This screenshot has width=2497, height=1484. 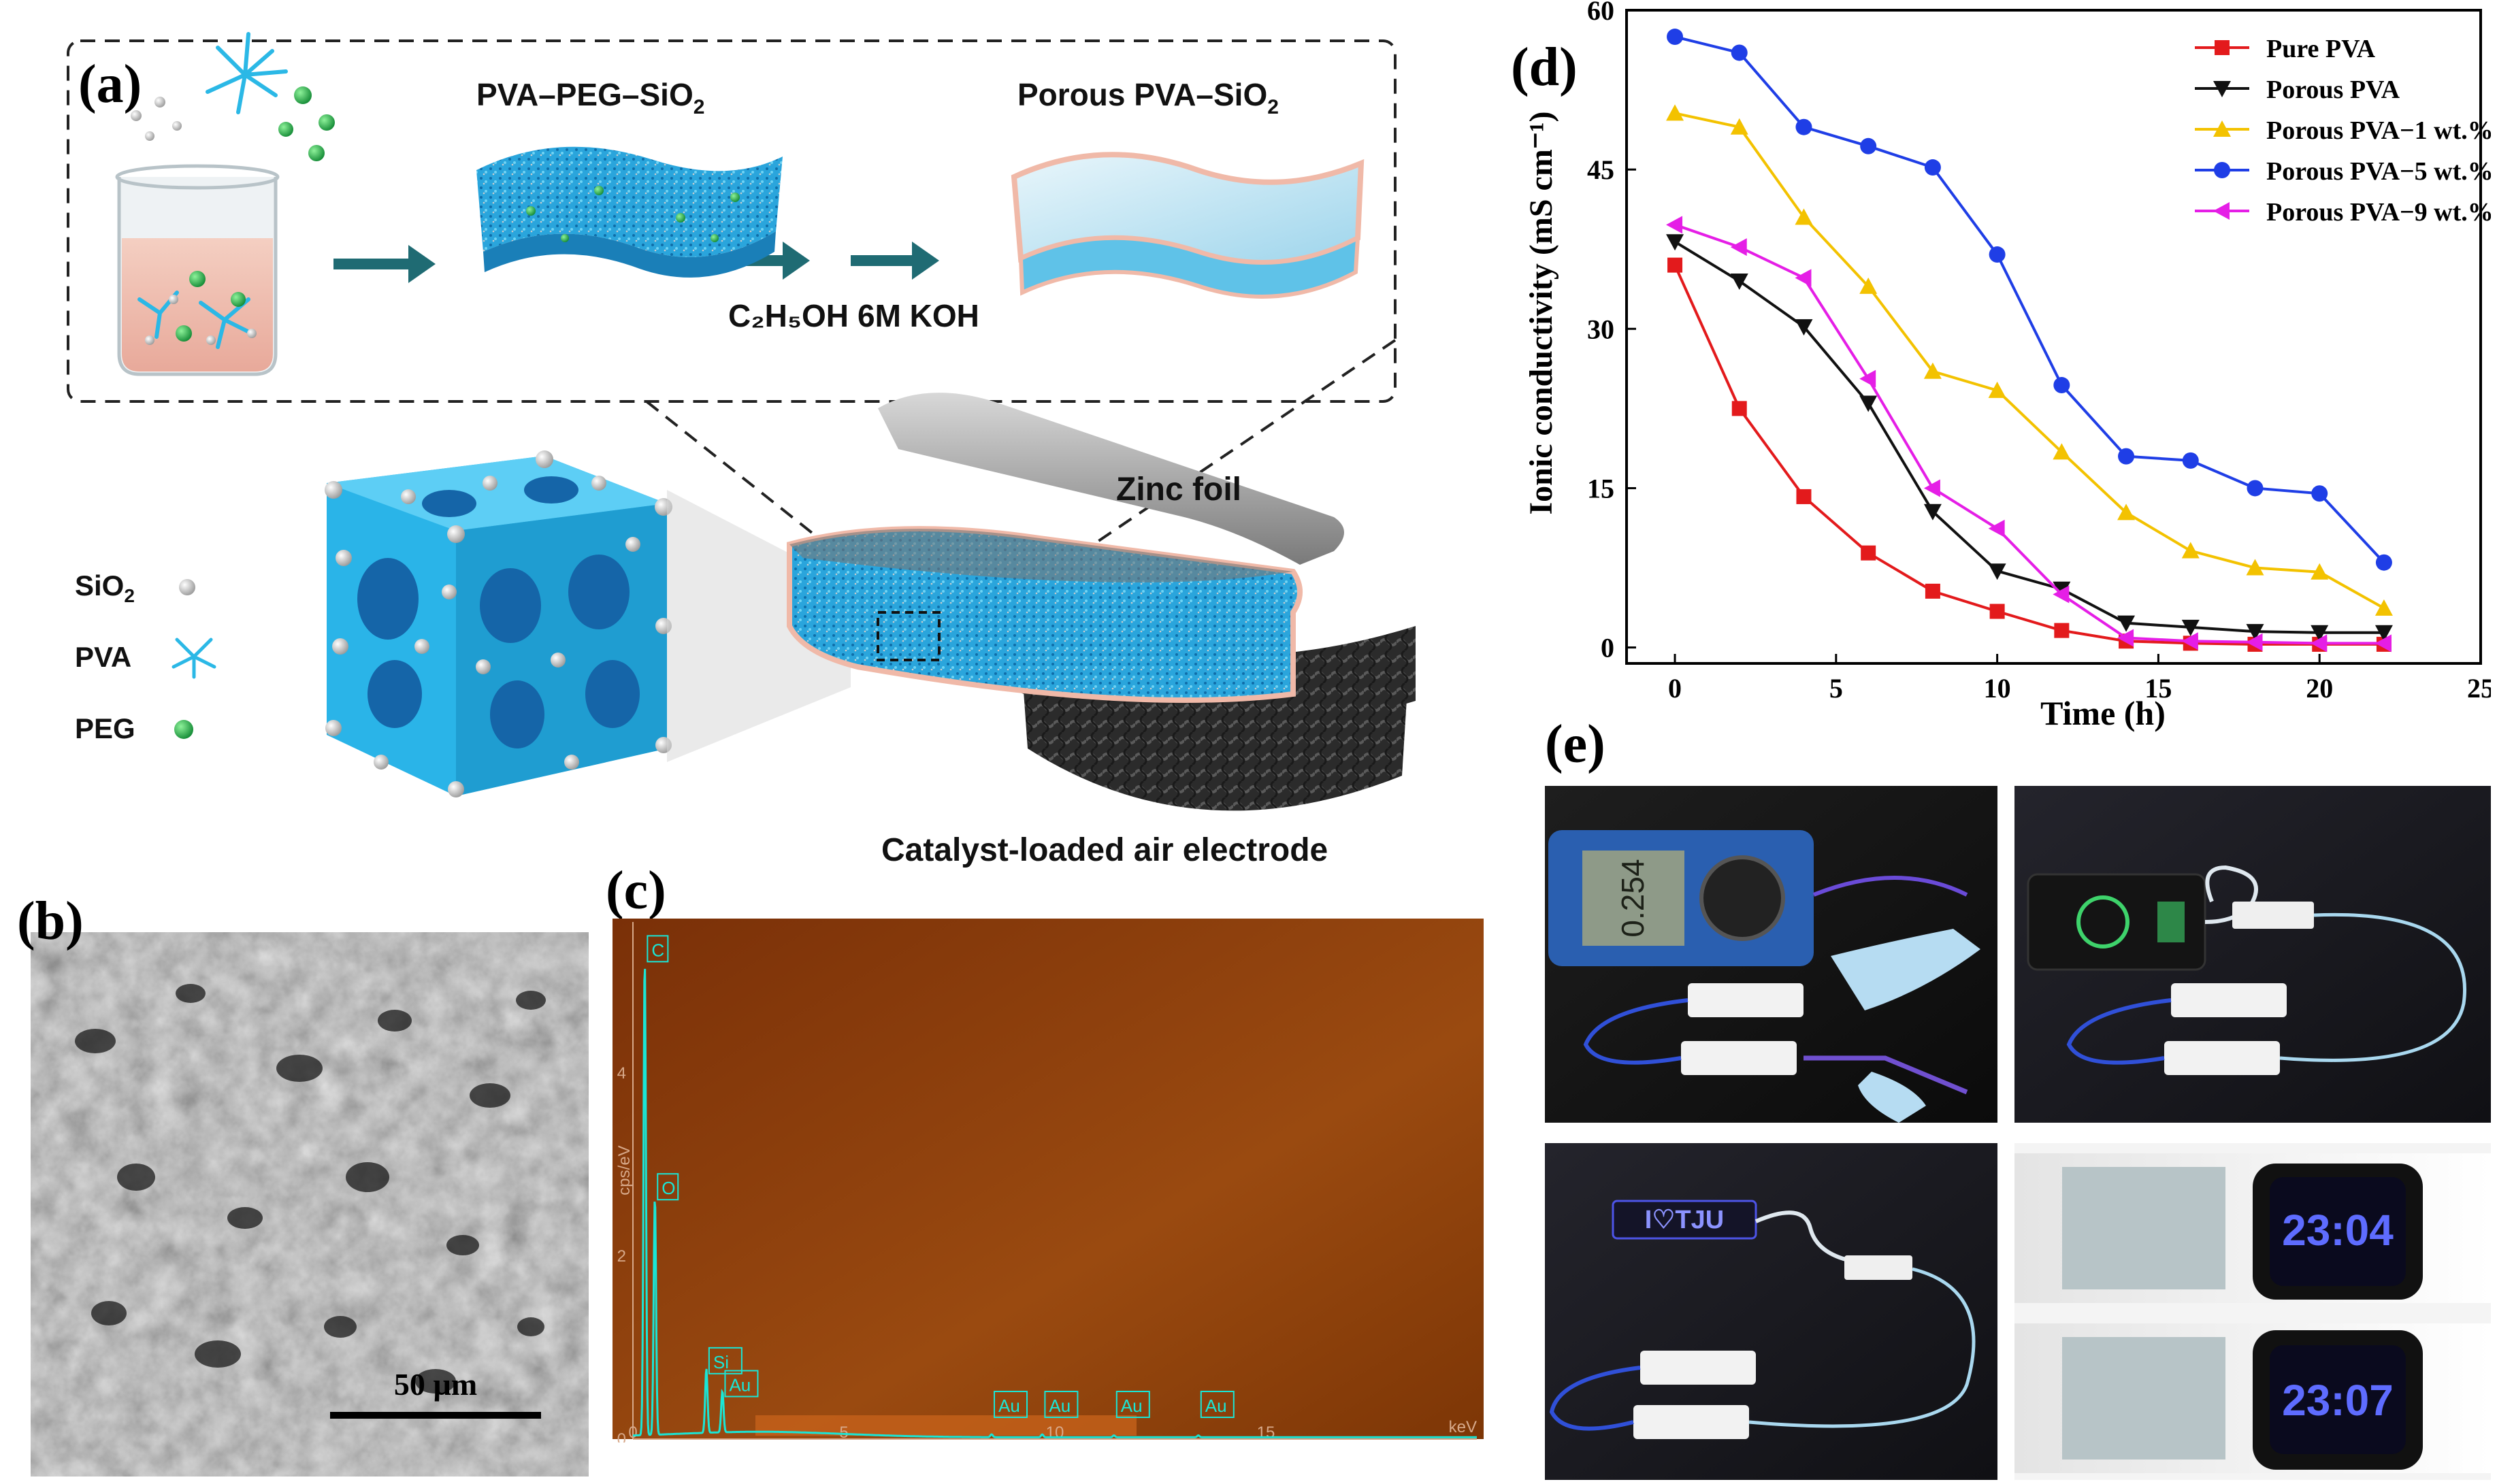 What do you see at coordinates (1055, 1432) in the screenshot?
I see `eds-x-tick-label: 10` at bounding box center [1055, 1432].